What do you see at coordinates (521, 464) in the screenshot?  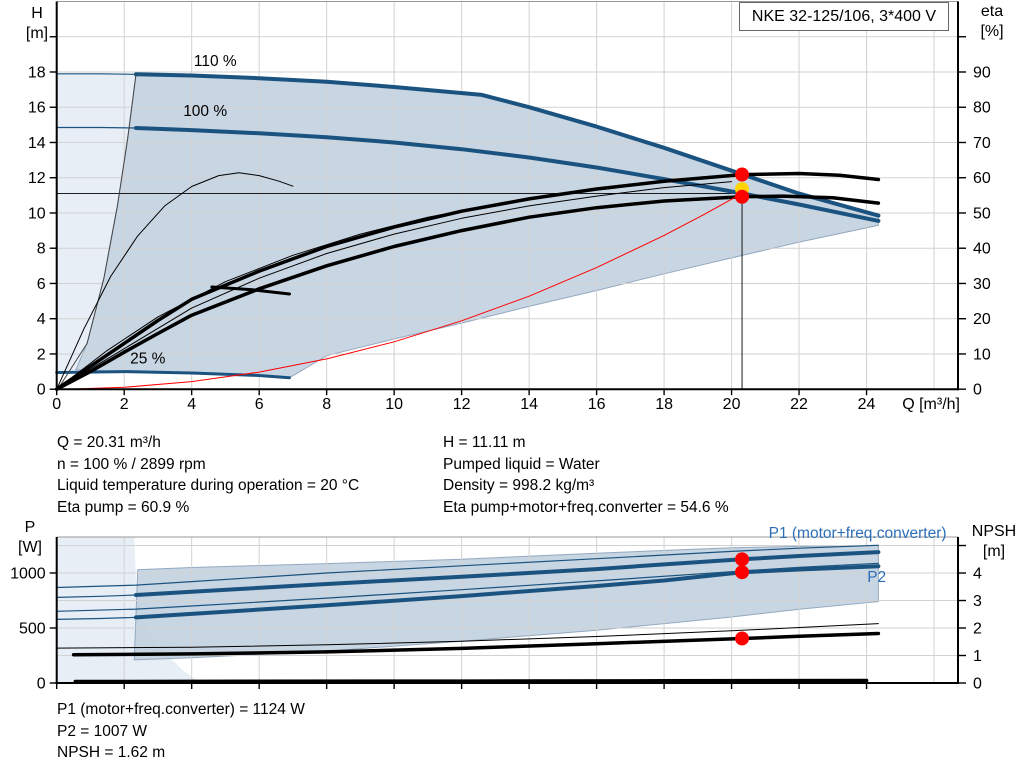 I see `detail-line: Pumped liquid = Water` at bounding box center [521, 464].